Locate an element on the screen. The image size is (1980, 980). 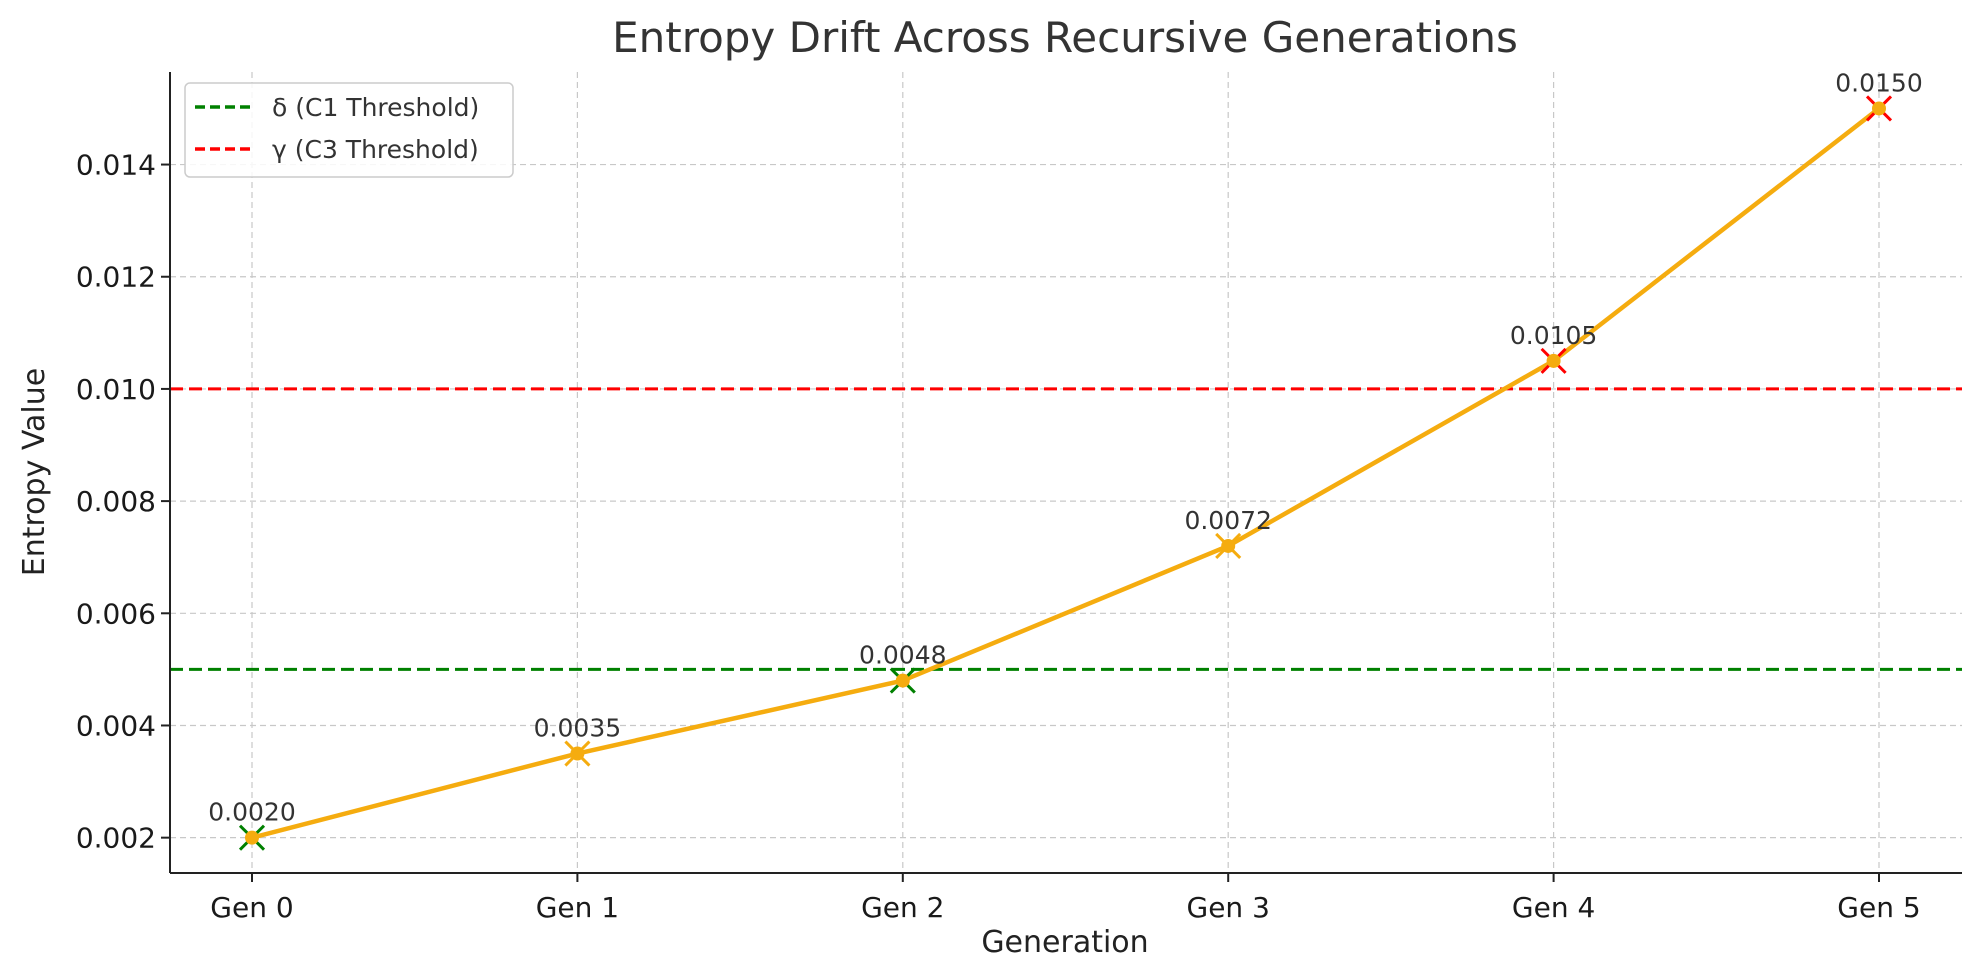
x-tick-label: Gen 5 is located at coordinates (1878, 907).